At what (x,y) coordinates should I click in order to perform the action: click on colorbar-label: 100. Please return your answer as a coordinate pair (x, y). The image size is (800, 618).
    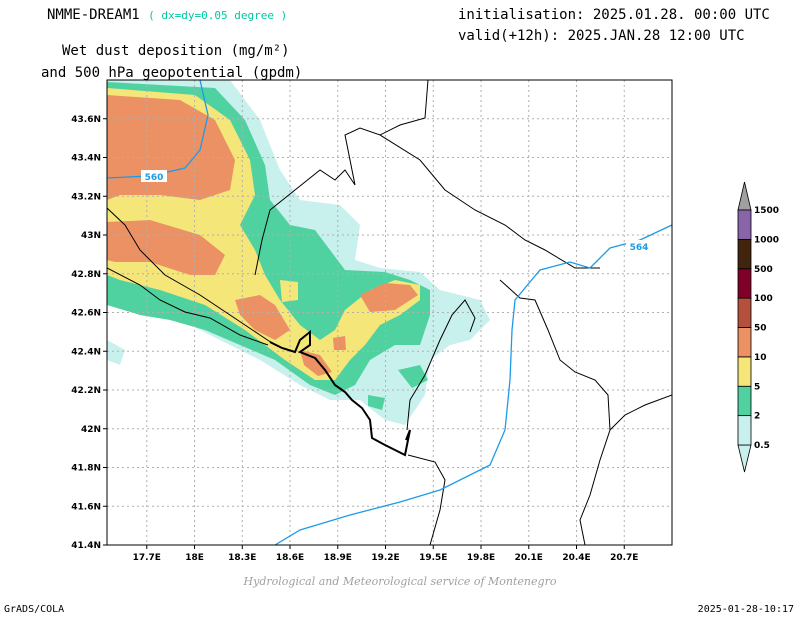
    Looking at the image, I should click on (763, 299).